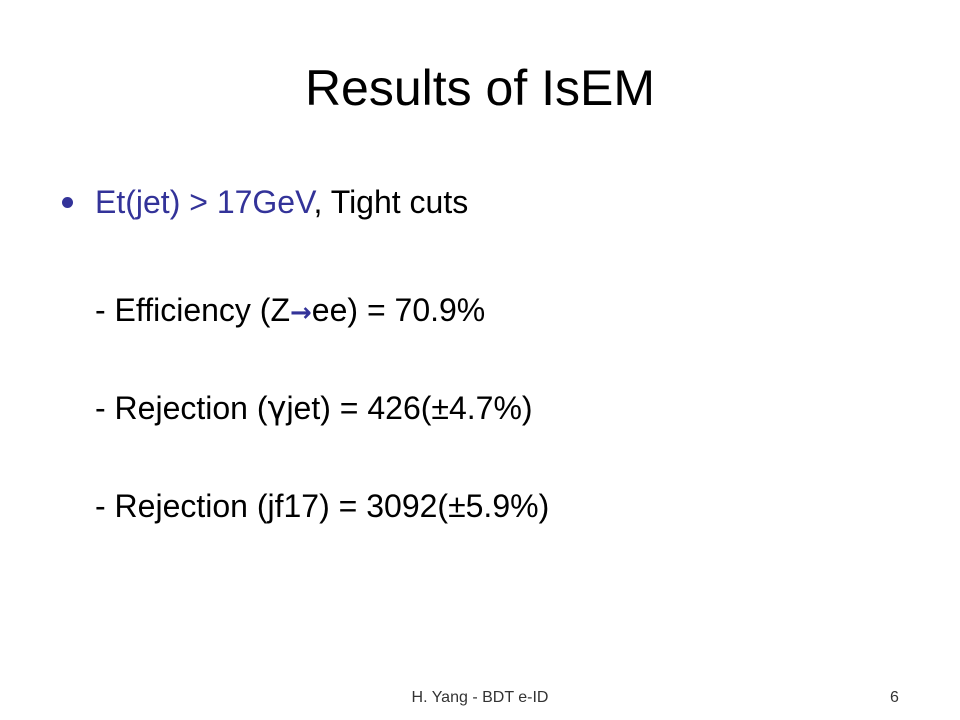  I want to click on page-number: 6, so click(894, 697).